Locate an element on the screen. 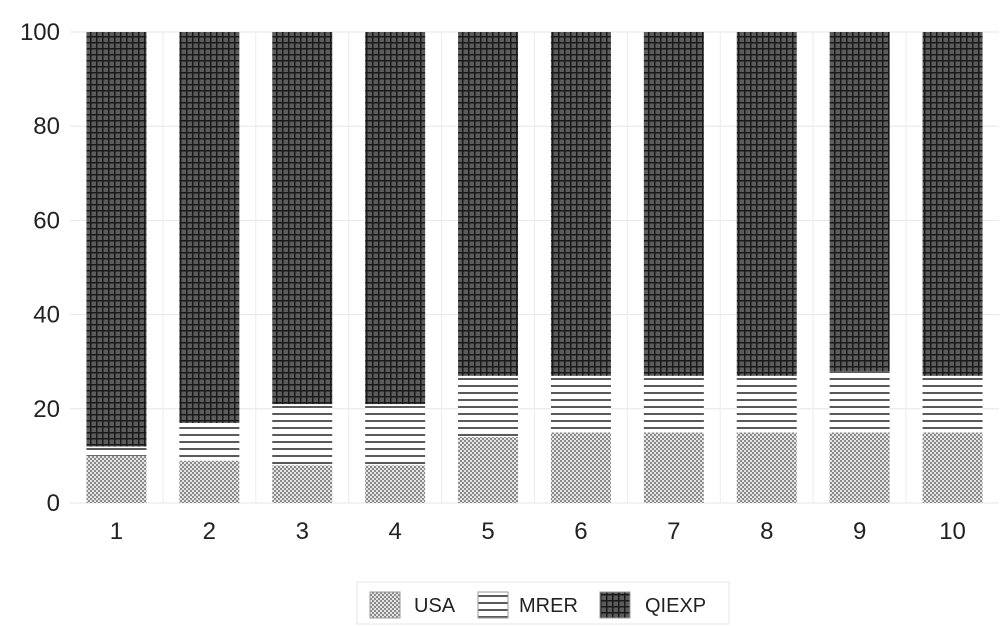 This screenshot has height=626, width=1001. legend-swatch-usa is located at coordinates (385, 605).